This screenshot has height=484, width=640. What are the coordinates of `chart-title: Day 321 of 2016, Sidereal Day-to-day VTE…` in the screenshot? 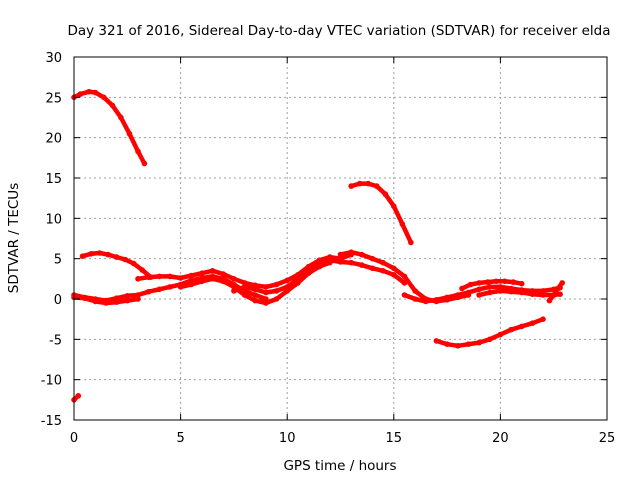 It's located at (338, 31).